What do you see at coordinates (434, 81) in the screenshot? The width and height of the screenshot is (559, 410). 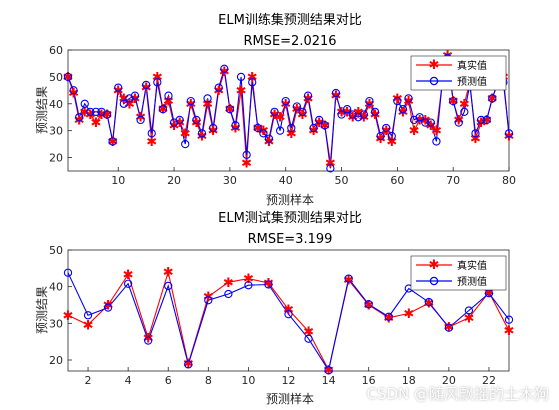 I see `train-legend-predicted-marker` at bounding box center [434, 81].